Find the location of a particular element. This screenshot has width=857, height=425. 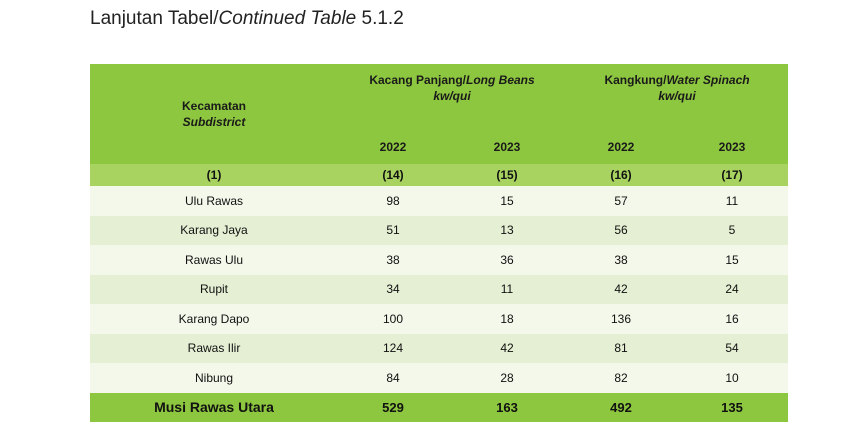

table-row: Karang Jaya 51 13 56 5 is located at coordinates (439, 230).